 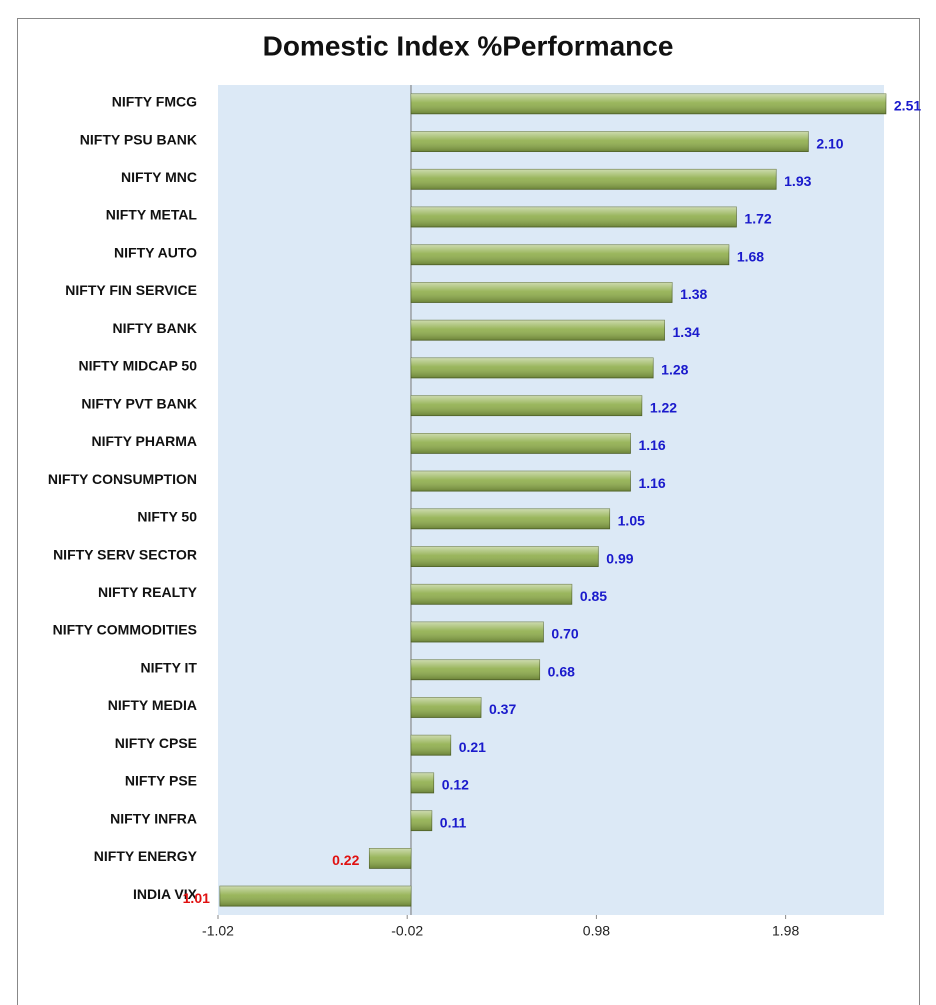 I want to click on y-tick-label: NIFTY MIDCAP 50, so click(x=137, y=366).